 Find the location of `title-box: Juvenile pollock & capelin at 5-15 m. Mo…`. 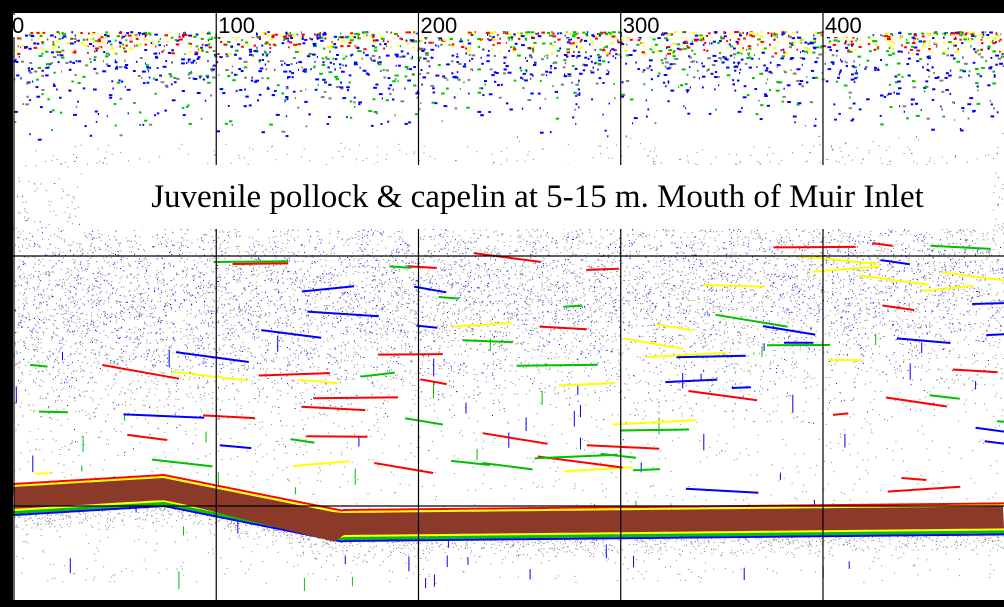

title-box: Juvenile pollock & capelin at 5-15 m. Mo… is located at coordinates (537, 197).